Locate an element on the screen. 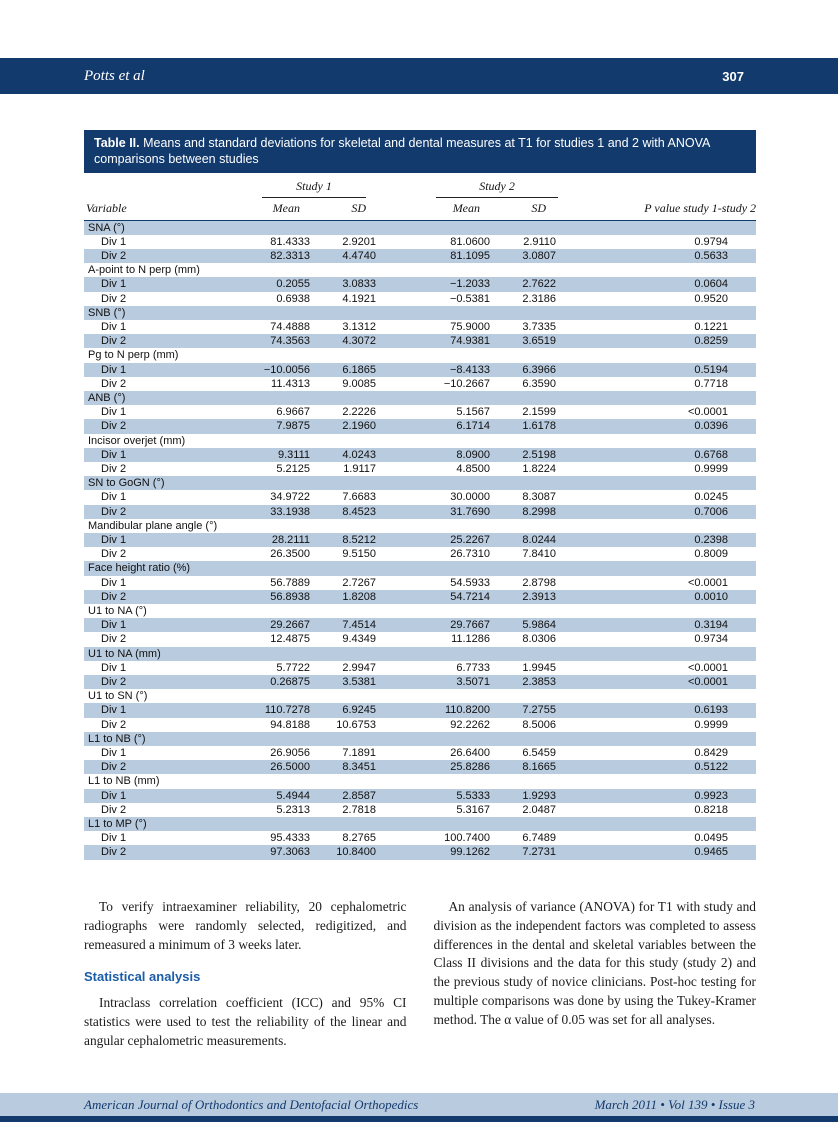 The height and width of the screenshot is (1122, 838). sd-study1: 7.4514 is located at coordinates (359, 625).